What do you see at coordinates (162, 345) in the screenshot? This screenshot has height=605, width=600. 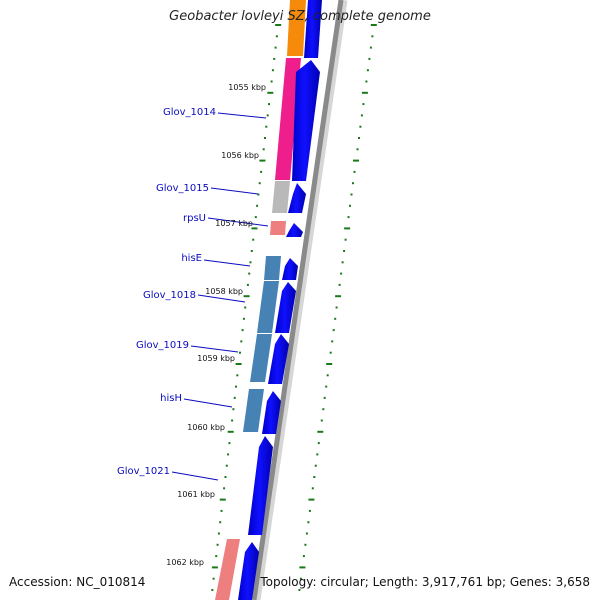 I see `gene-label-glov-1019: Glov_1019` at bounding box center [162, 345].